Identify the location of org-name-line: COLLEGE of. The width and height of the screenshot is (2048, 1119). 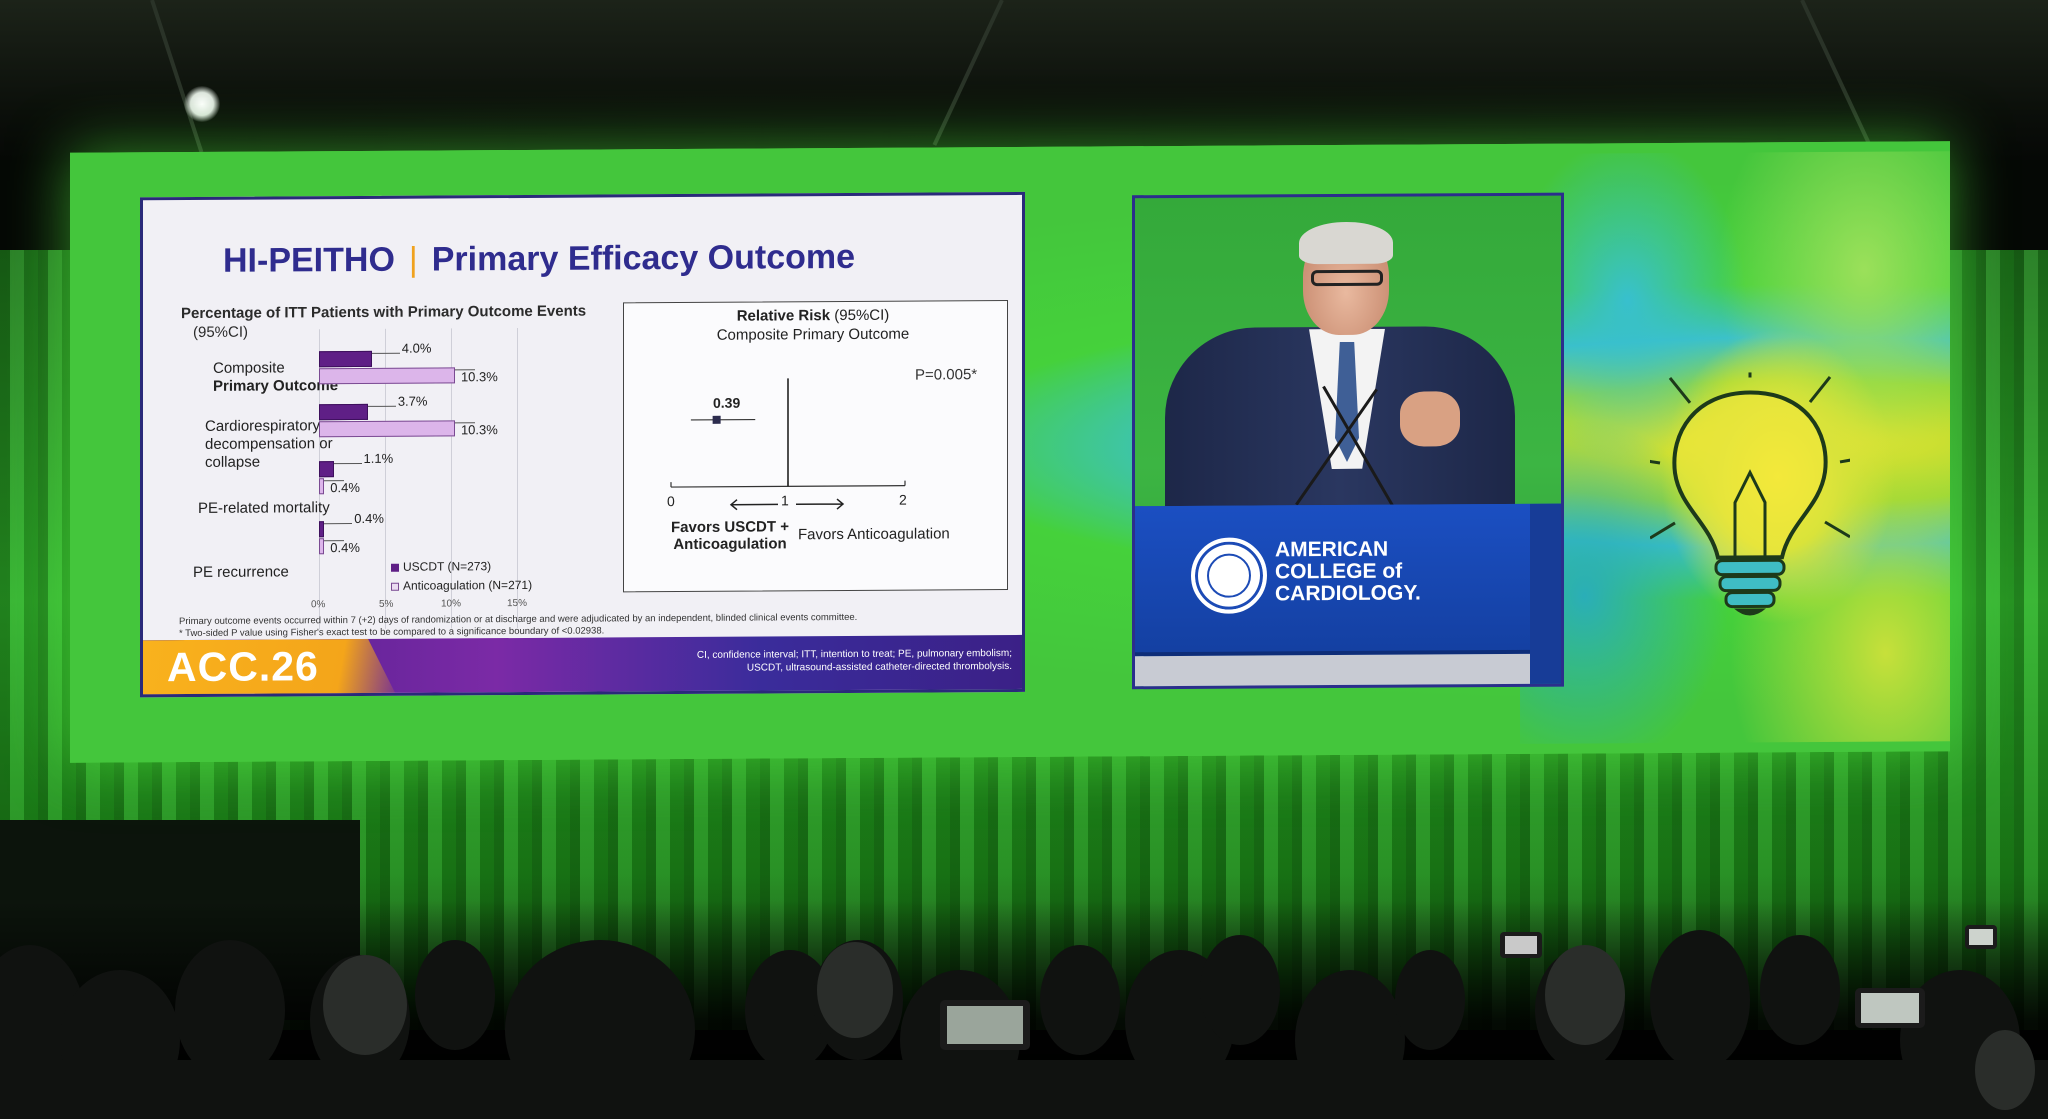
(1339, 571).